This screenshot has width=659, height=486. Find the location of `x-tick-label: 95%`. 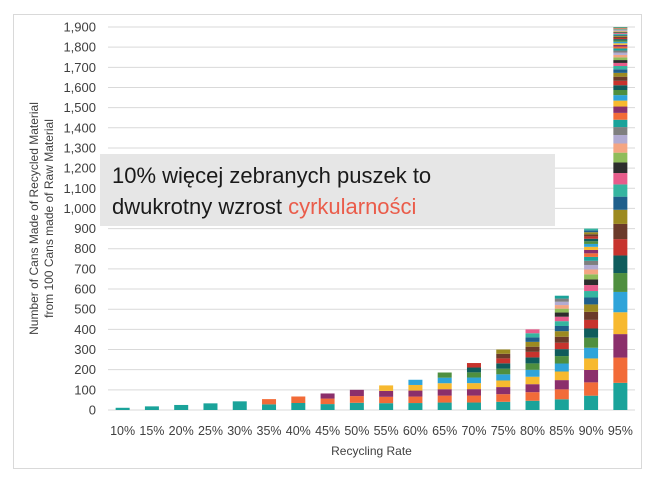

x-tick-label: 95% is located at coordinates (620, 431).